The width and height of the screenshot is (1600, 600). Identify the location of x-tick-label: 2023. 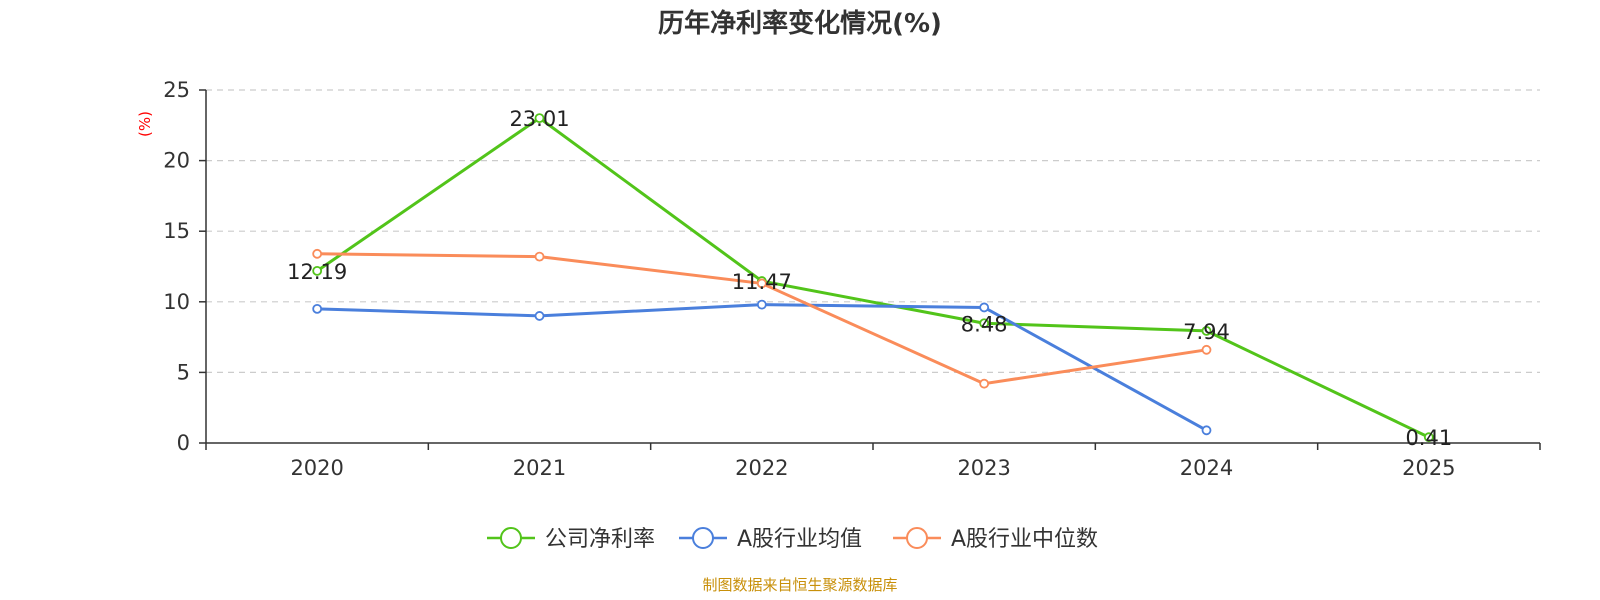
(983, 468).